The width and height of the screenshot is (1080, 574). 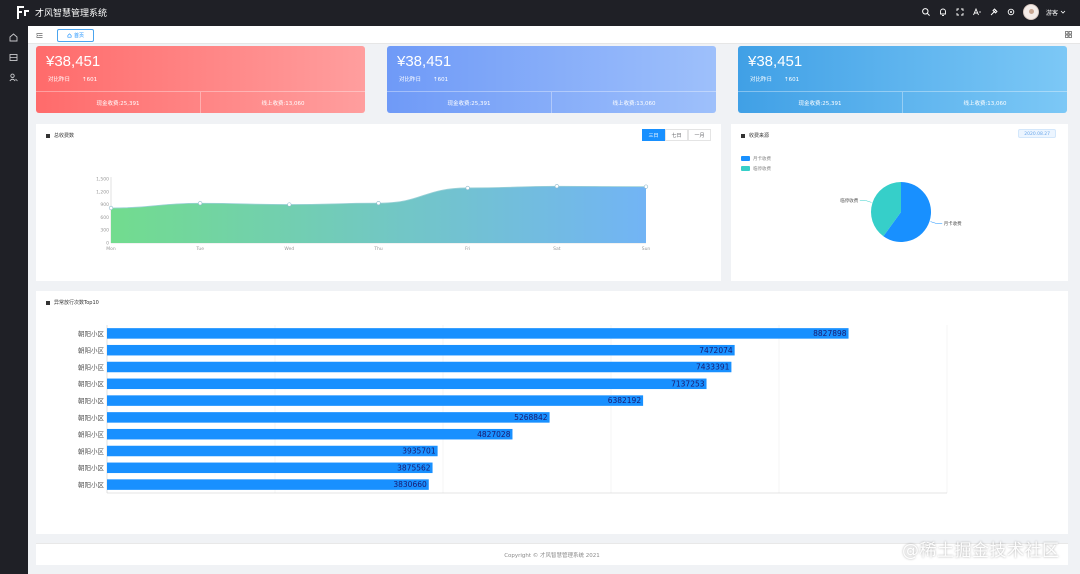 What do you see at coordinates (107, 244) in the screenshot?
I see `y-tick-label: 0` at bounding box center [107, 244].